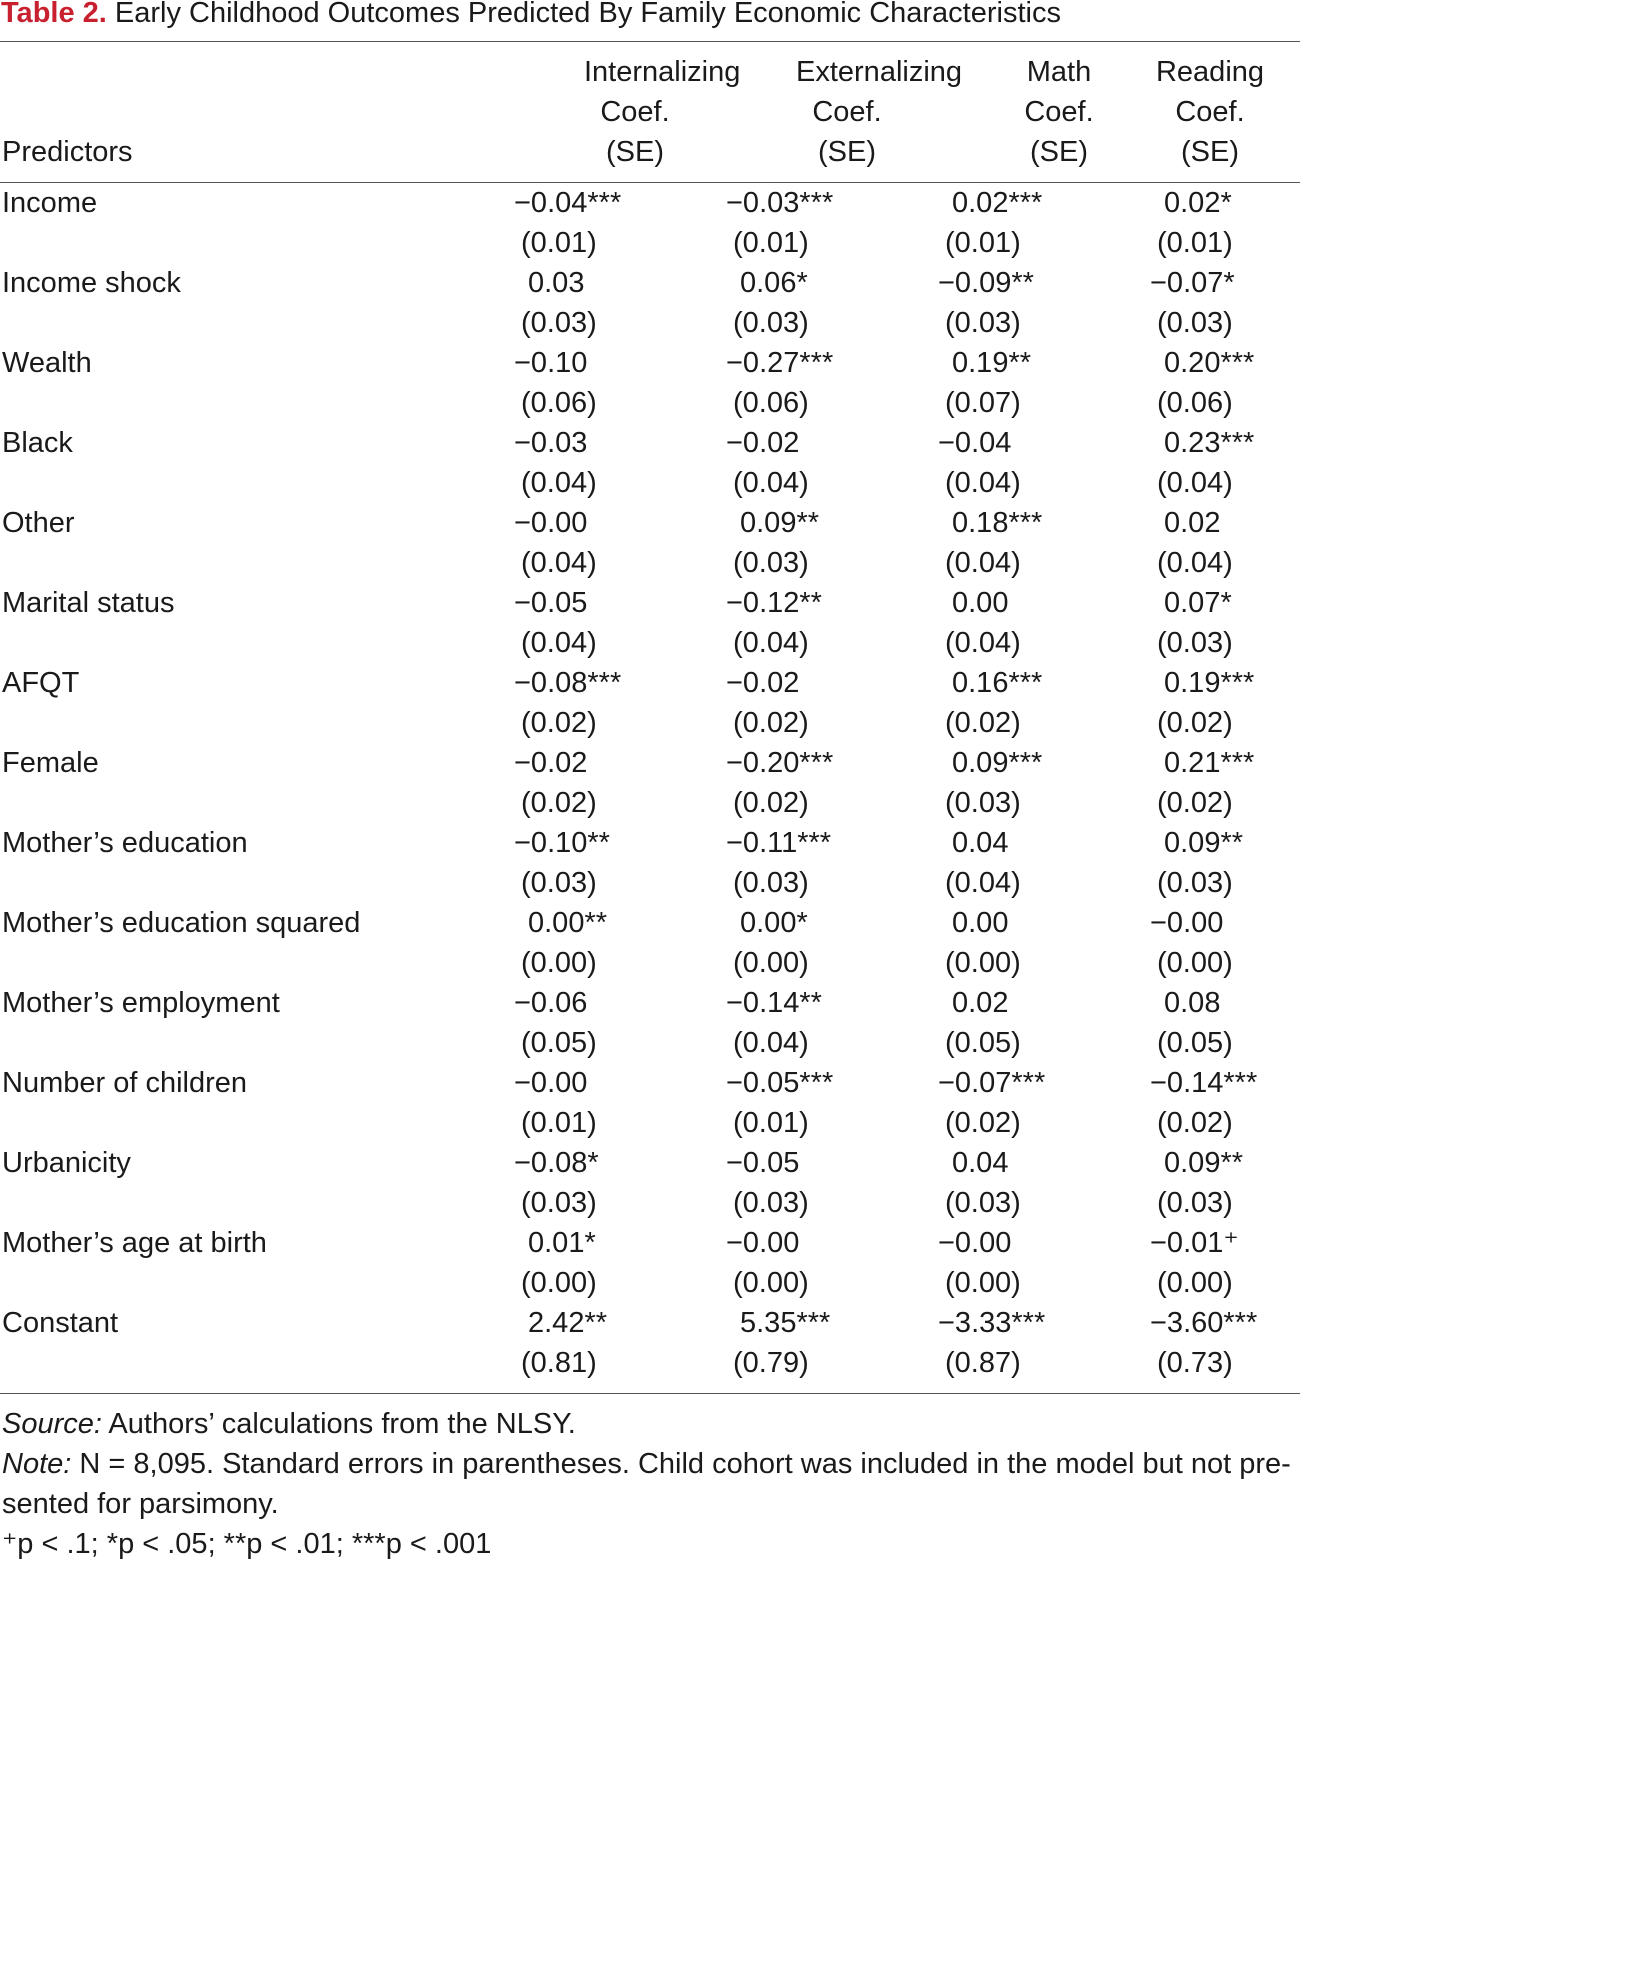 Image resolution: width=1626 pixels, height=1961 pixels. I want to click on coef-internalizing: −0.10**, so click(562, 843).